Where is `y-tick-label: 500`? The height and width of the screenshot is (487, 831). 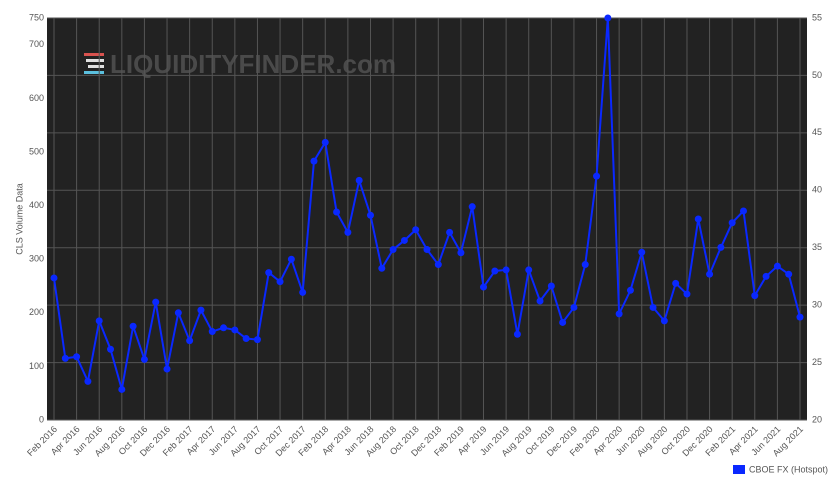 y-tick-label: 500 is located at coordinates (36, 151).